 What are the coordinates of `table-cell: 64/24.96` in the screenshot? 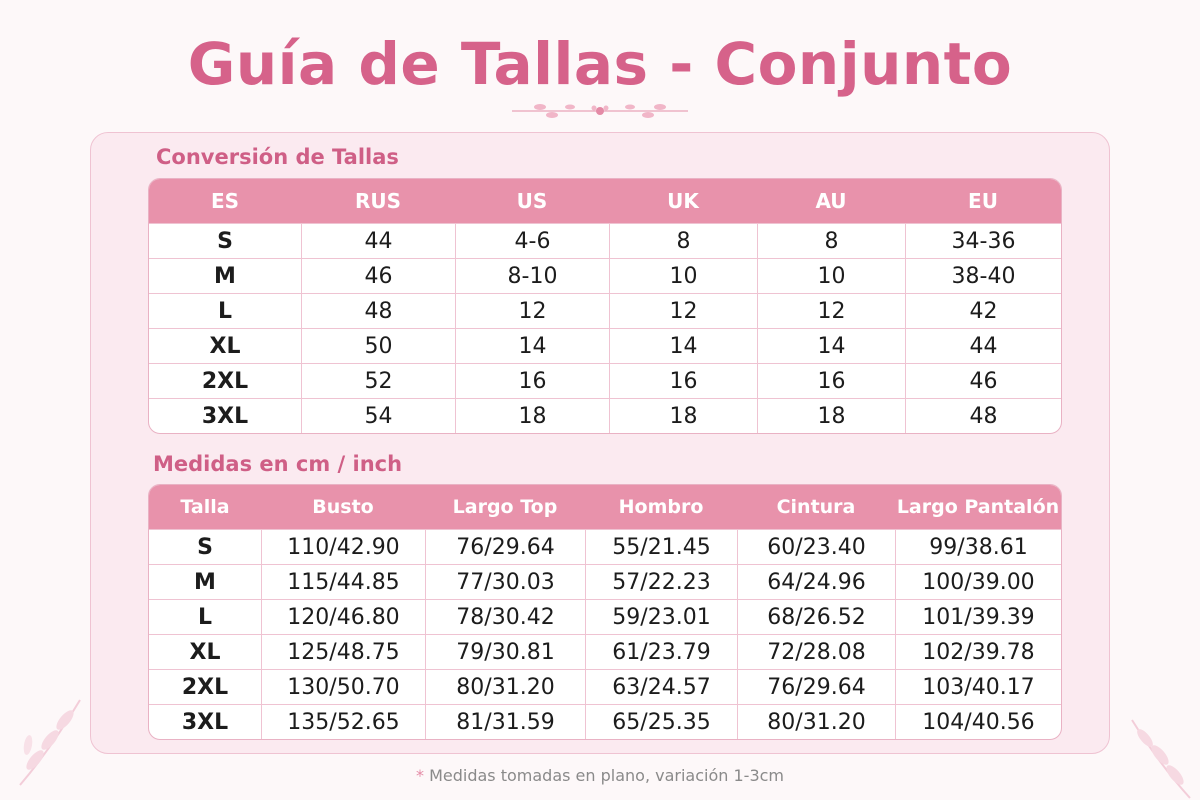 It's located at (816, 581).